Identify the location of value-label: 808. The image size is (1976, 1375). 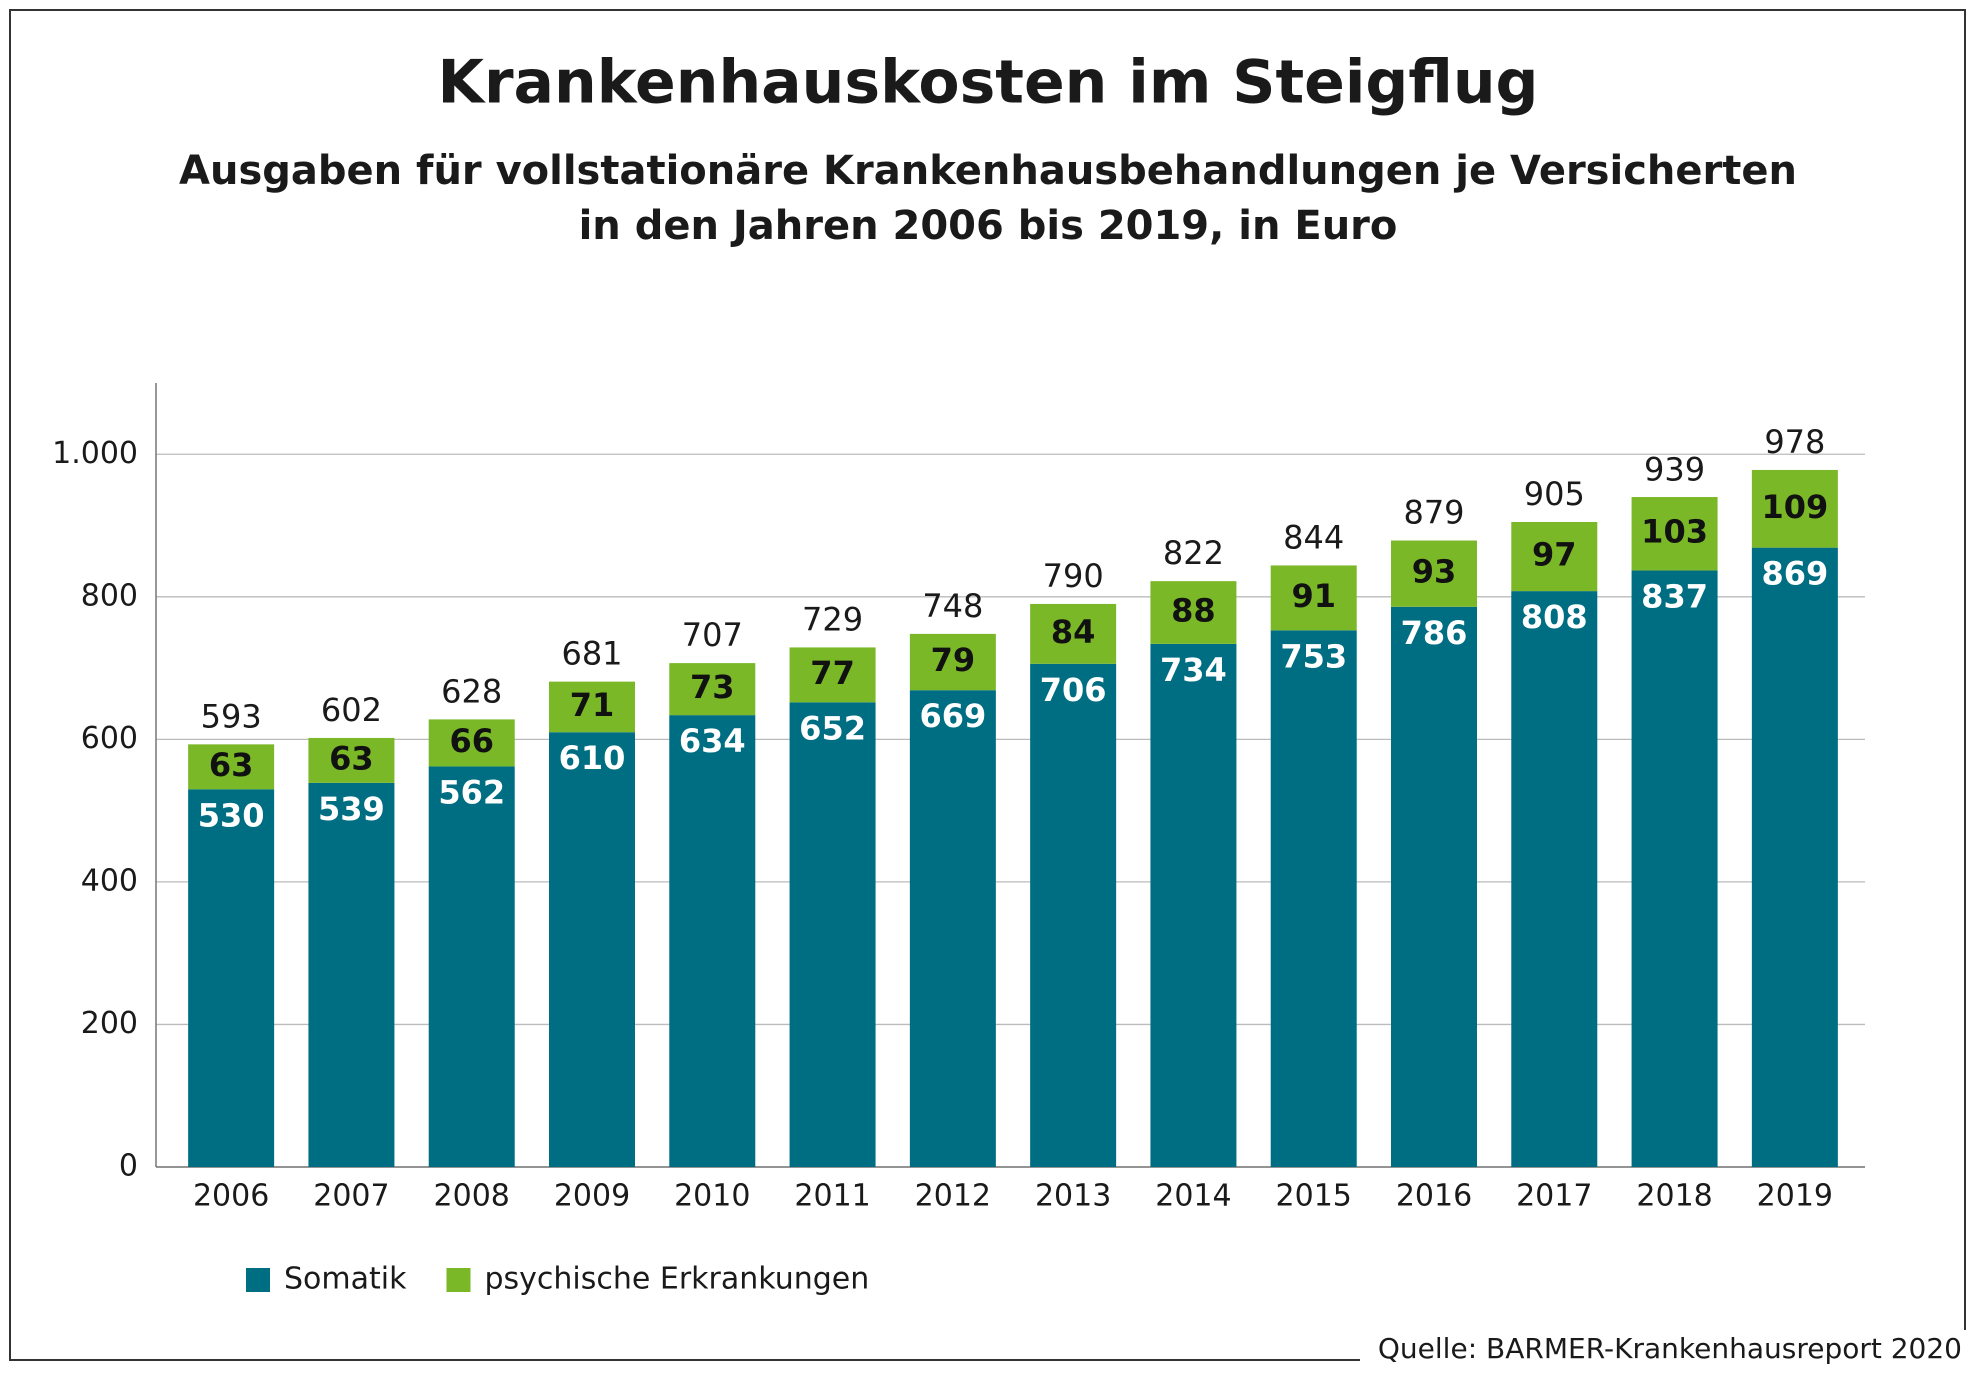
(1554, 617).